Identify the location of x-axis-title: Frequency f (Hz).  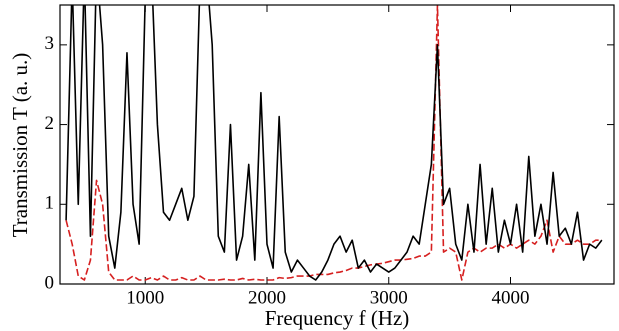
(337, 318).